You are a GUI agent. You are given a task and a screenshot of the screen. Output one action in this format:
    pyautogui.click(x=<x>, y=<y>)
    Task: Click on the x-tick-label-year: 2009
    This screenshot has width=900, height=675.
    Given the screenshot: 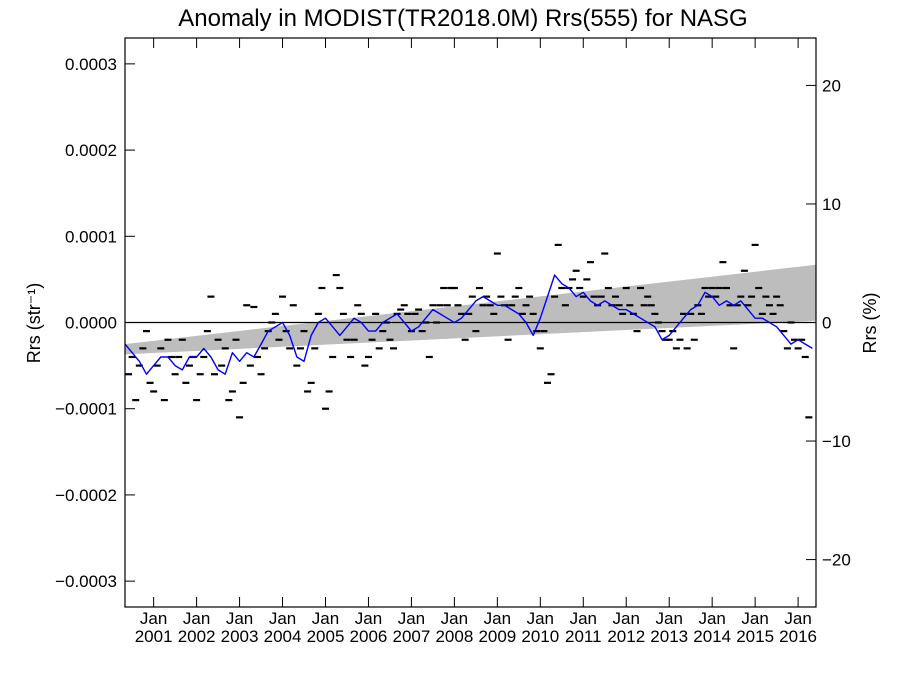 What is the action you would take?
    pyautogui.click(x=497, y=636)
    